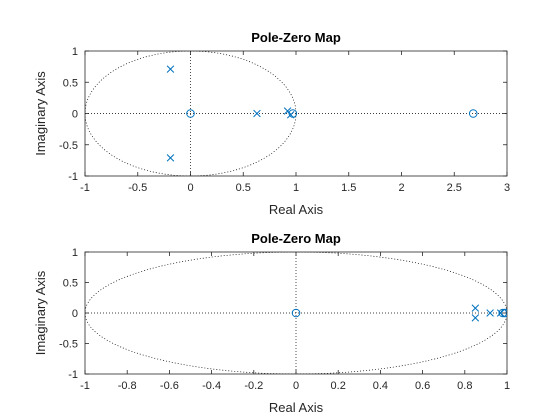  Describe the element at coordinates (464, 386) in the screenshot. I see `x-tick-label: 0.8` at that location.